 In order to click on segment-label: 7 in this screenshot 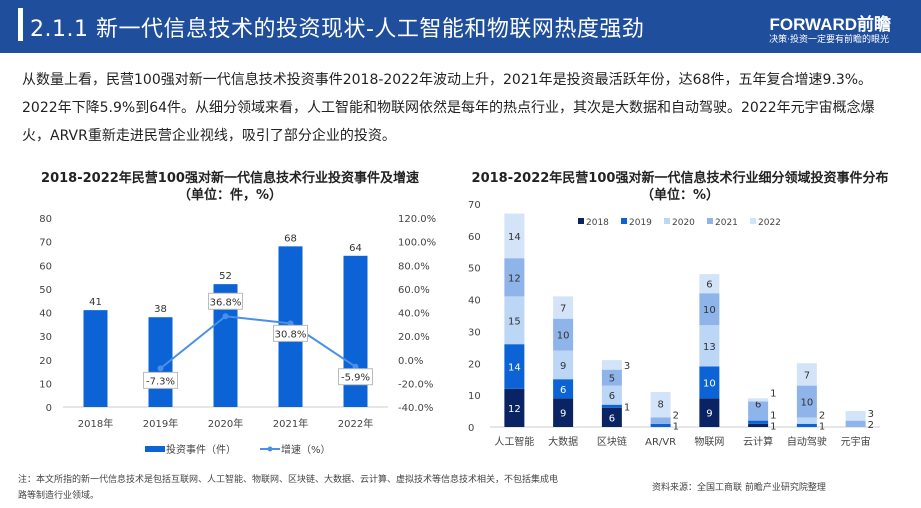, I will do `click(563, 309)`.